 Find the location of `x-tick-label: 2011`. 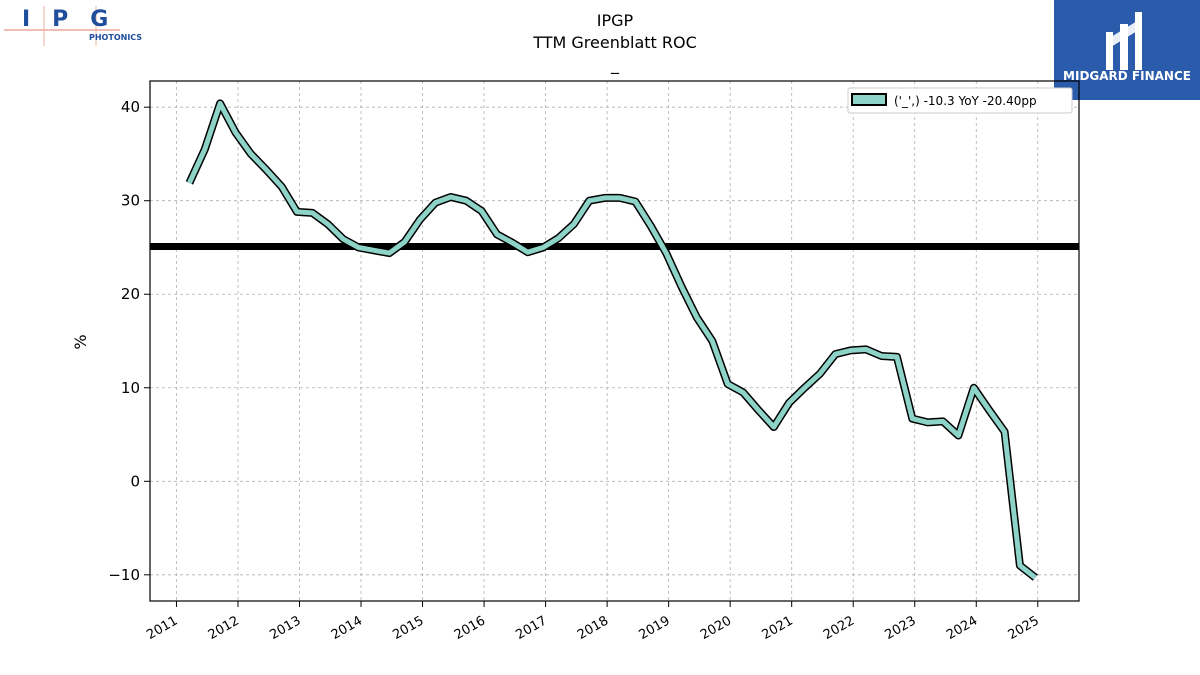

x-tick-label: 2011 is located at coordinates (162, 628).